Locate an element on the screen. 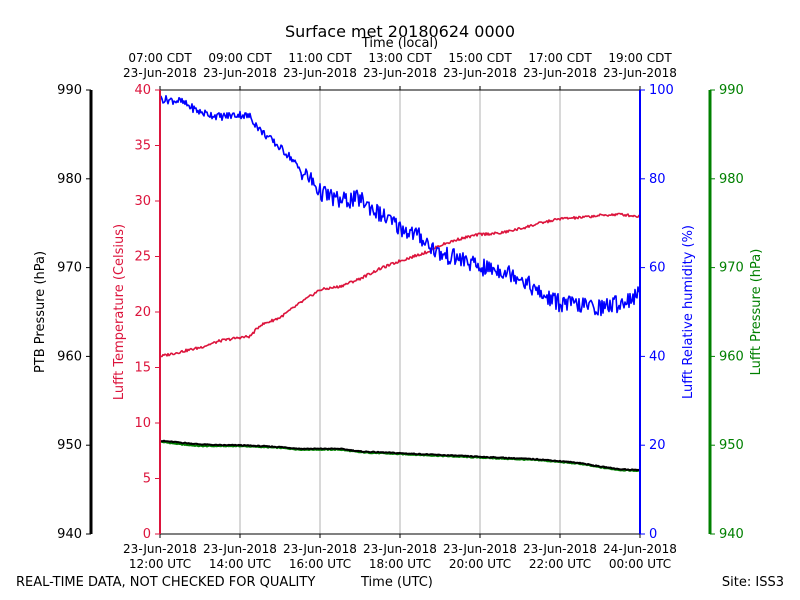  temperature-axis-label: Lufft Temperature (Celsius) is located at coordinates (119, 312).